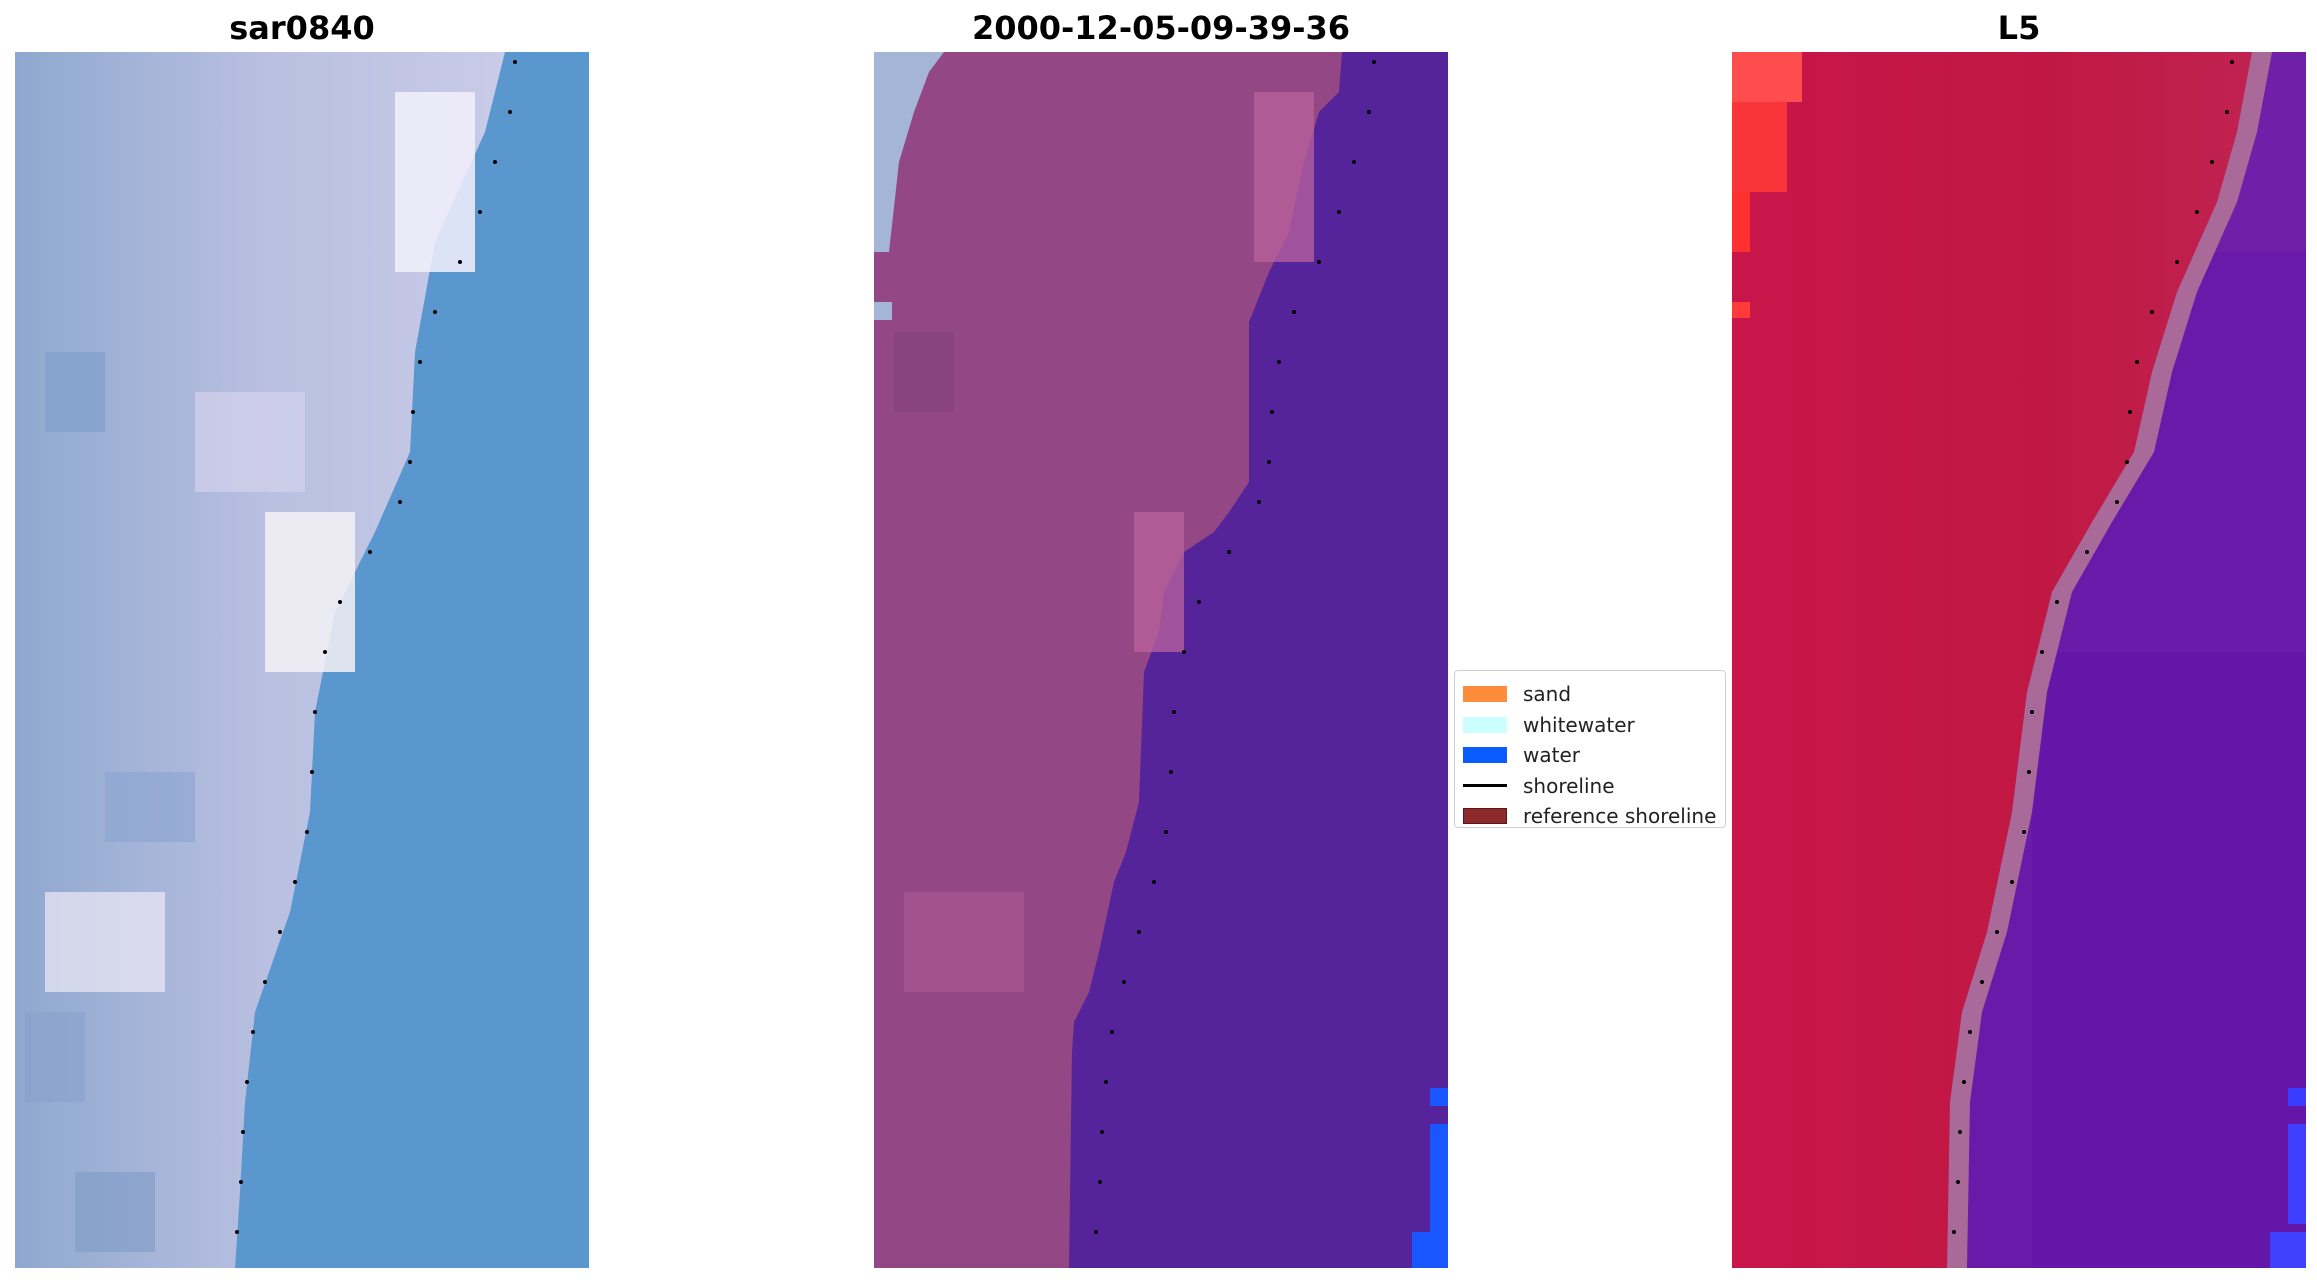 The image size is (2317, 1283). What do you see at coordinates (1485, 786) in the screenshot?
I see `legend-line-shoreline` at bounding box center [1485, 786].